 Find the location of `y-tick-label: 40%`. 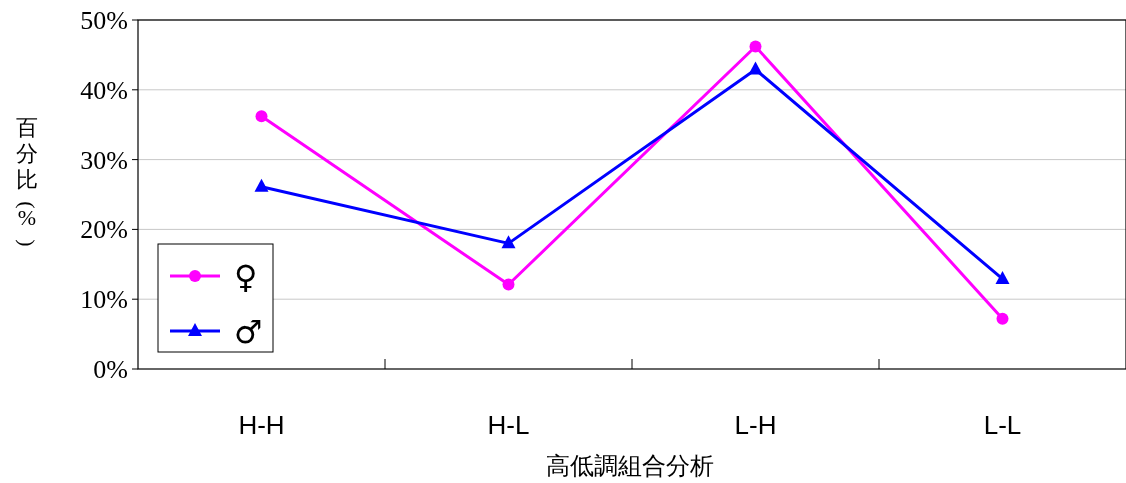

y-tick-label: 40% is located at coordinates (104, 90).